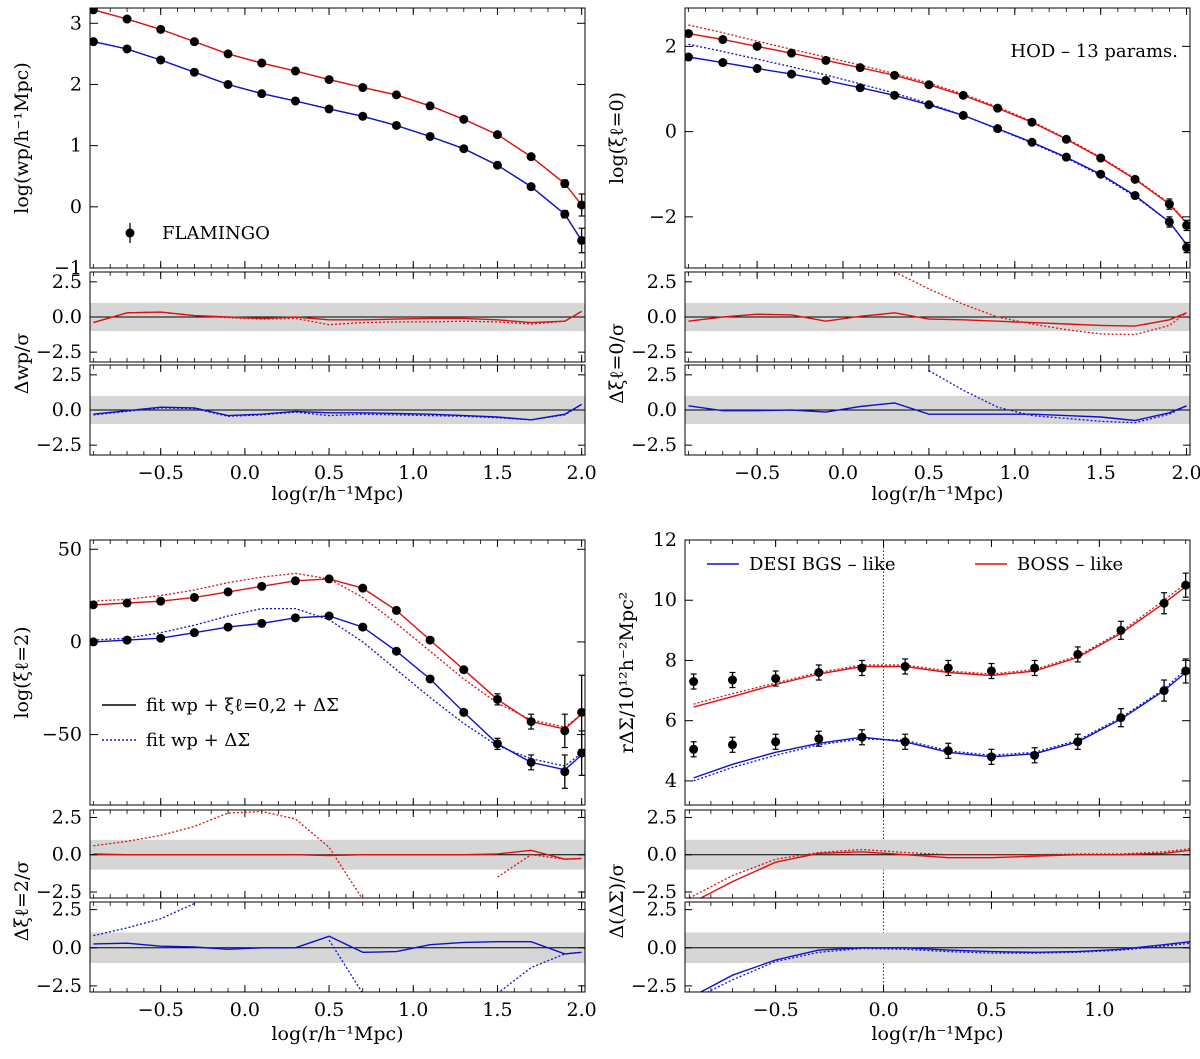  I want to click on y-axis-label: rΔΣ/10¹²h⁻²Mpc², so click(627, 673).